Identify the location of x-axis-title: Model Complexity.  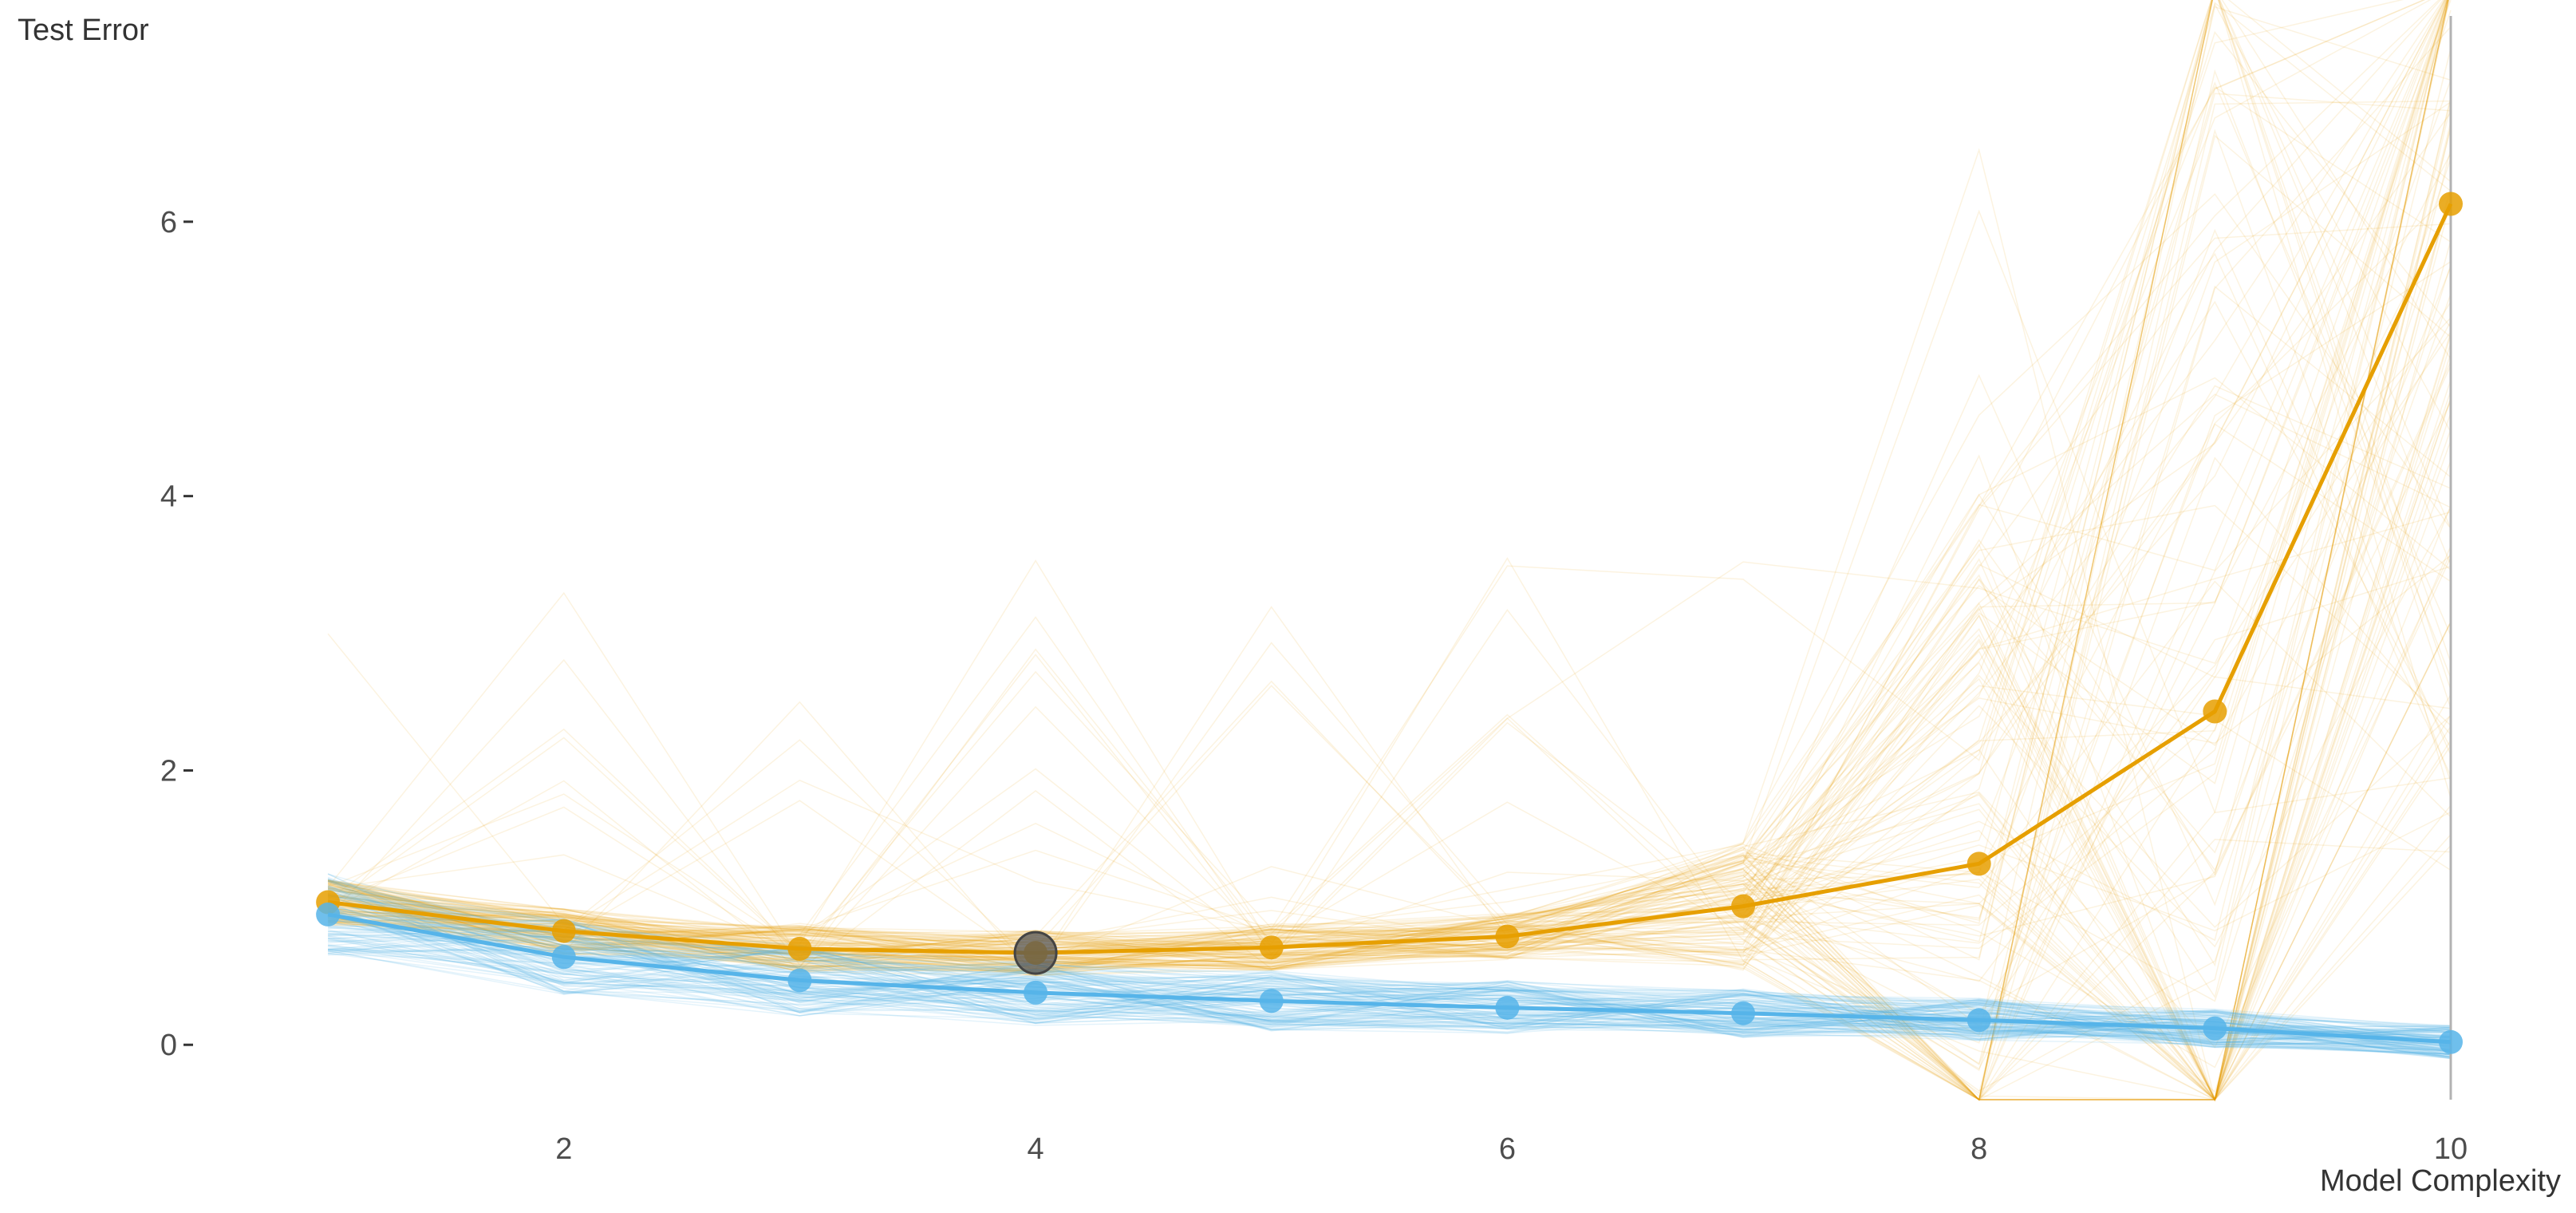
(2440, 1181).